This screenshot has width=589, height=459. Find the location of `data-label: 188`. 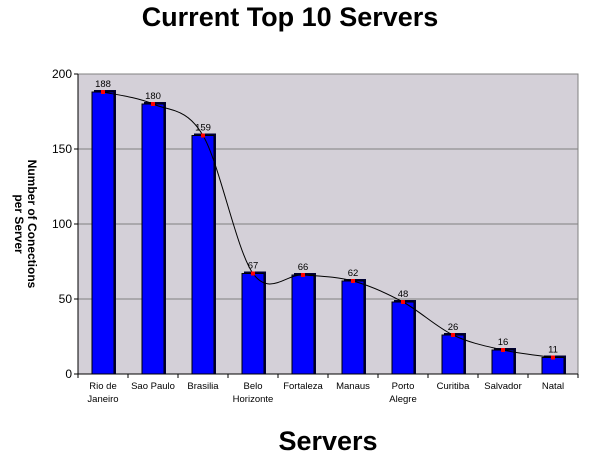

data-label: 188 is located at coordinates (103, 84).